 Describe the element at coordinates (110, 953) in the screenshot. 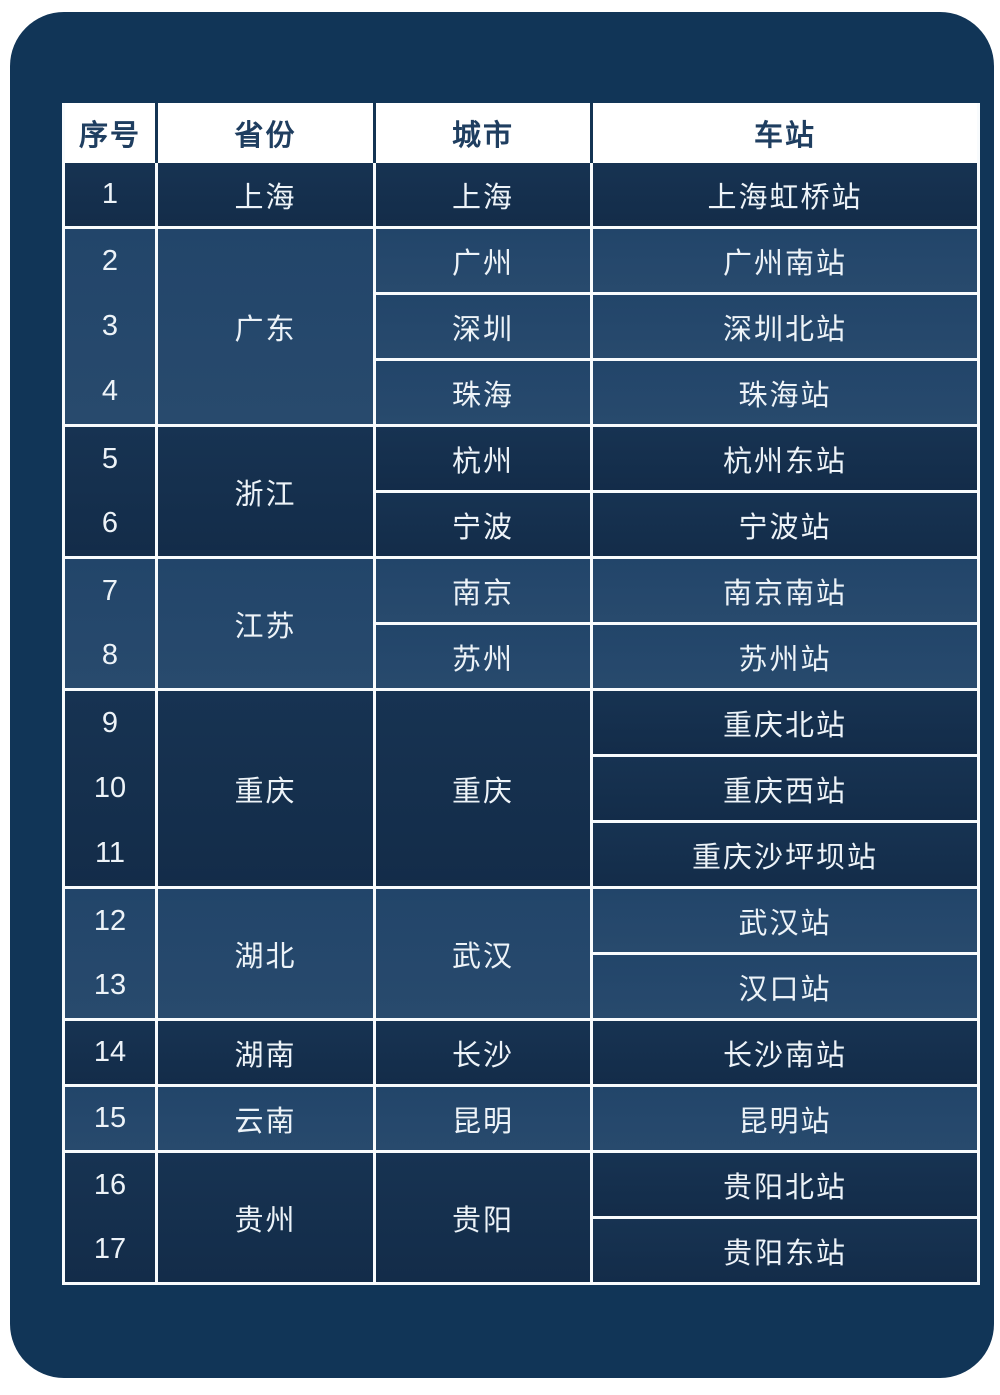

I see `serial-cell: 12 13` at that location.